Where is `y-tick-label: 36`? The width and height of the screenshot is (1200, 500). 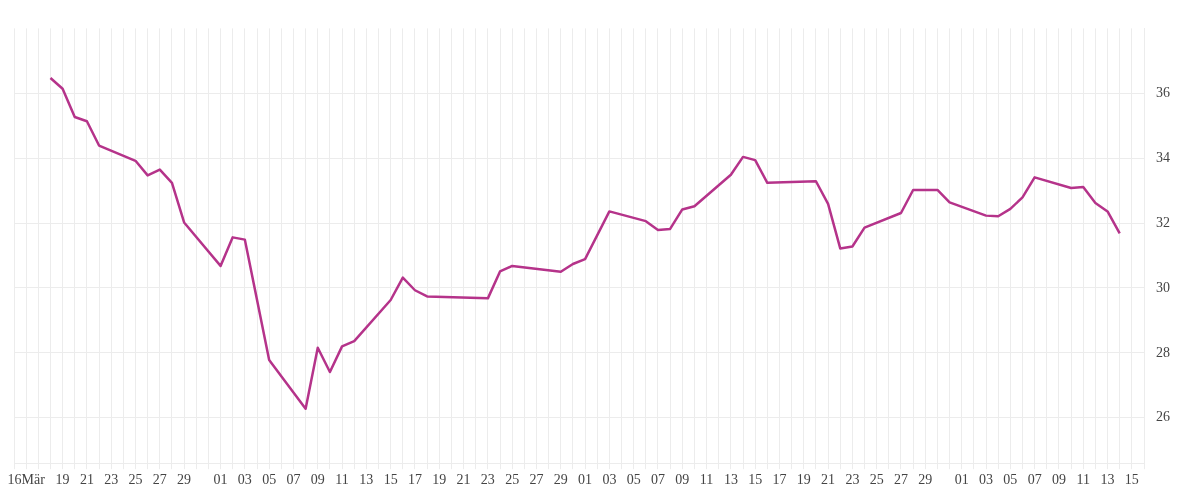
y-tick-label: 36 is located at coordinates (1163, 92).